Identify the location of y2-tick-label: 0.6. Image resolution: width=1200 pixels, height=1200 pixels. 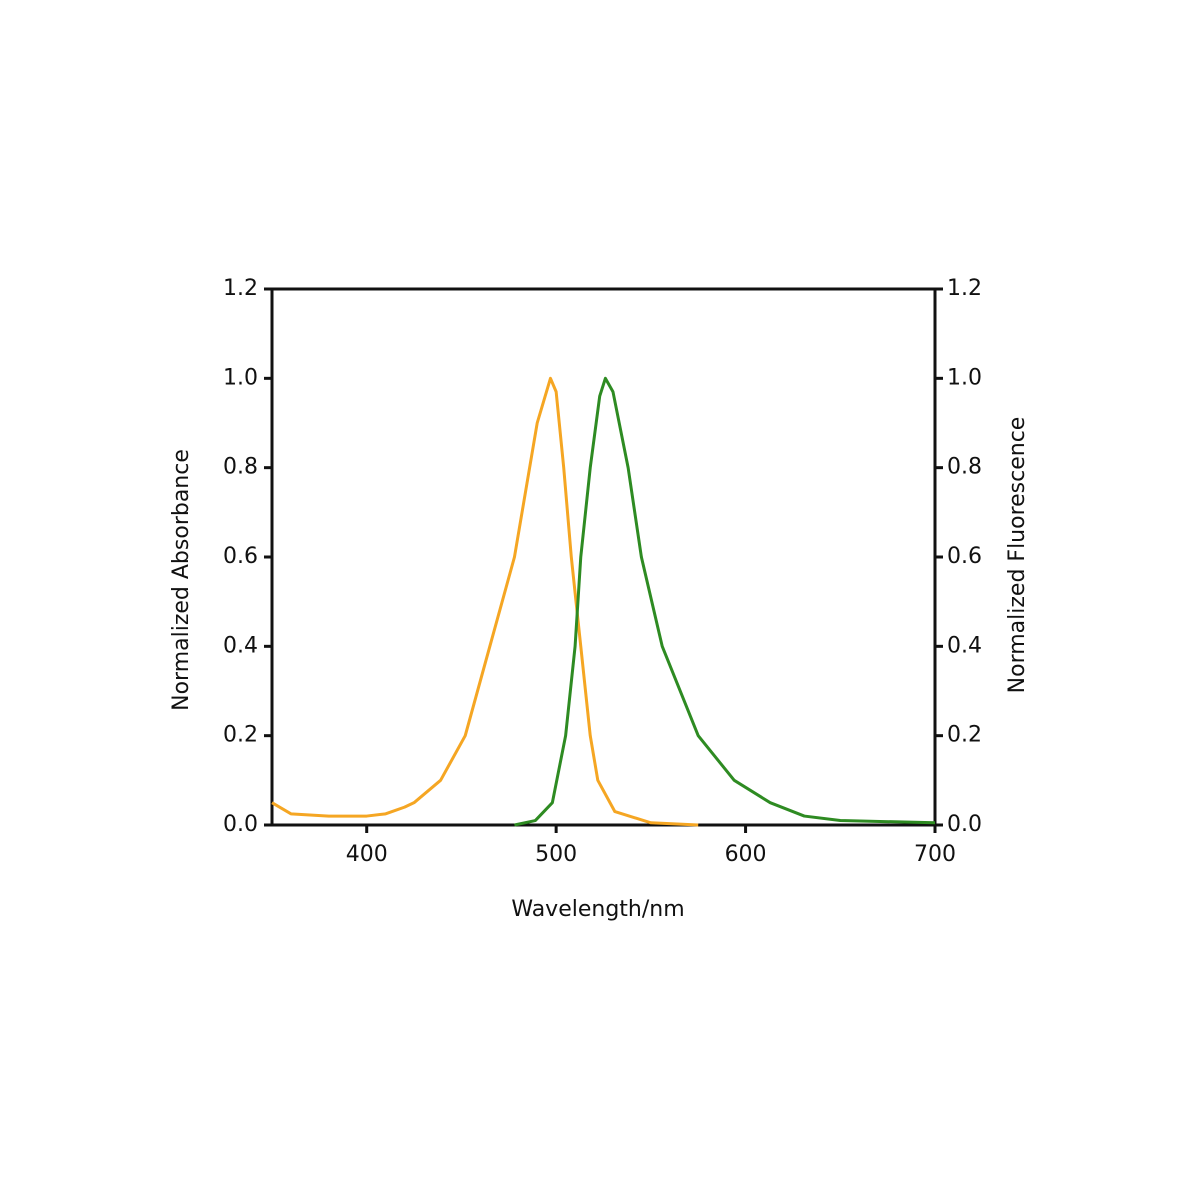
(964, 556).